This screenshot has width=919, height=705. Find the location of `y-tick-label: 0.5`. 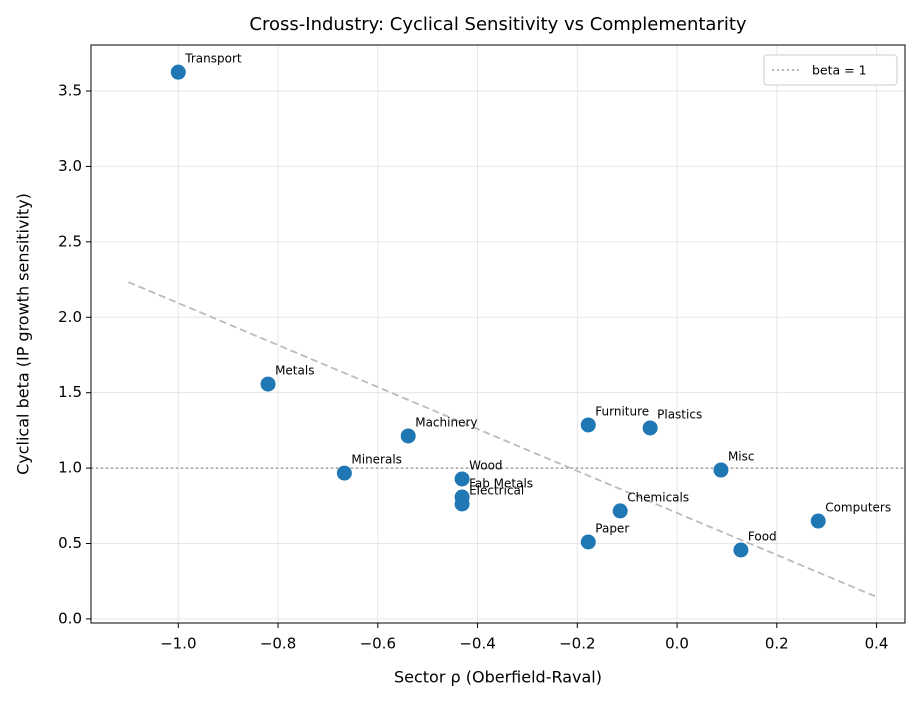

y-tick-label: 0.5 is located at coordinates (70, 543).